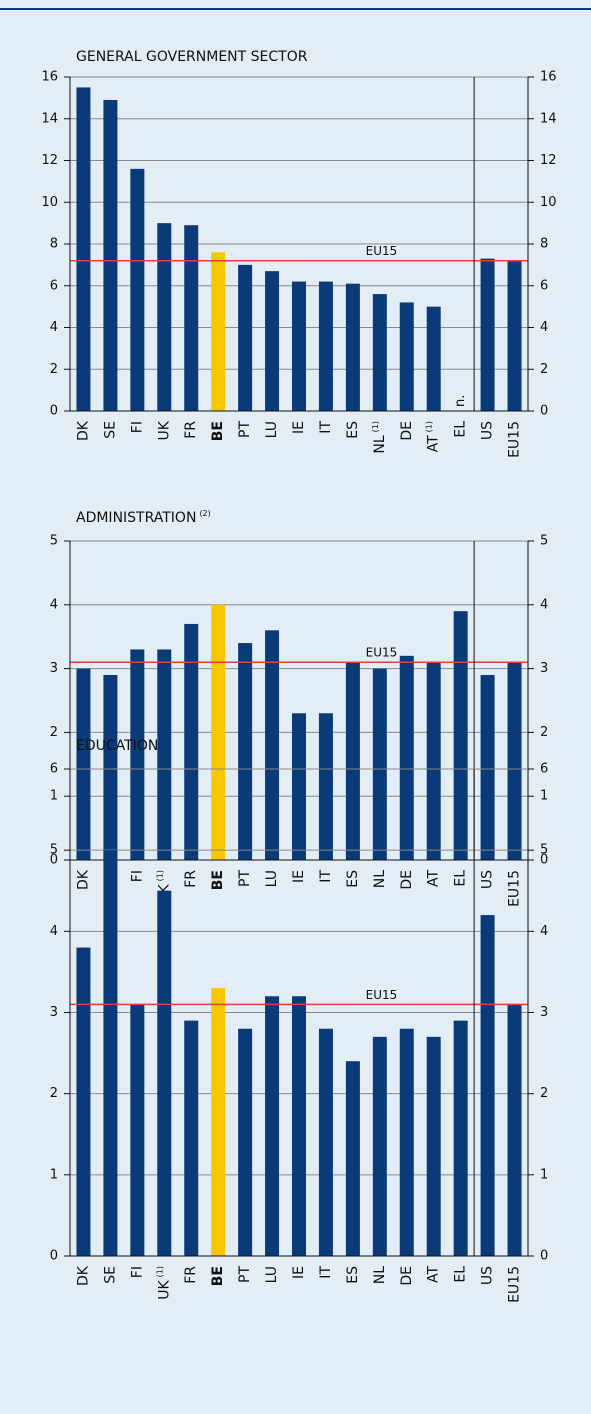 The image size is (591, 1414). I want to click on y-tick-label: 6, so click(54, 769).